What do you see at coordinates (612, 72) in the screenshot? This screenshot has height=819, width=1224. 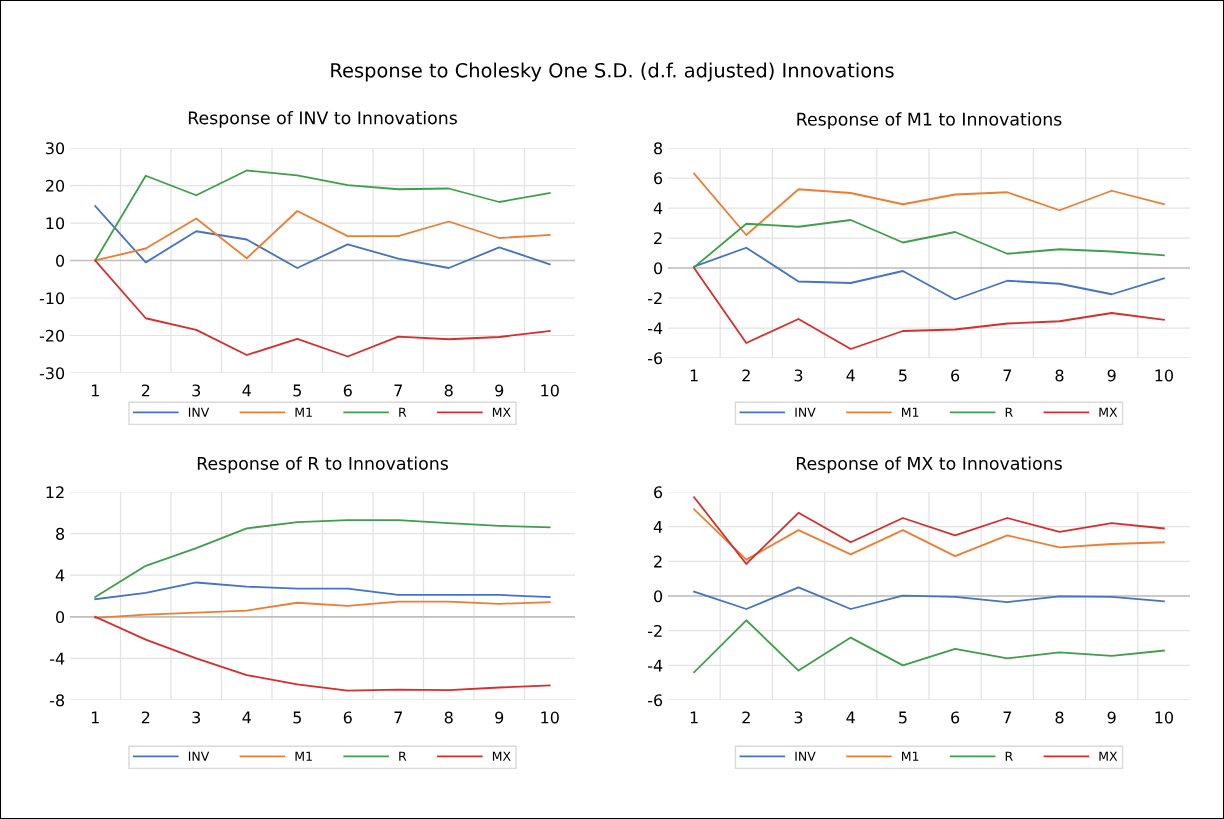 I see `text: Response to Cholesky One S.D. (d.f. adjusted) Innovations` at bounding box center [612, 72].